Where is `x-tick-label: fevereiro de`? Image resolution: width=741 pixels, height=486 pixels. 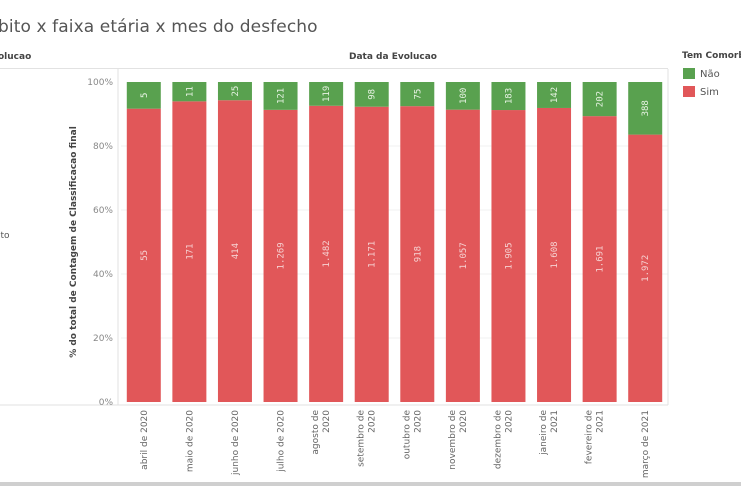
x-tick-label: fevereiro de is located at coordinates (590, 437).